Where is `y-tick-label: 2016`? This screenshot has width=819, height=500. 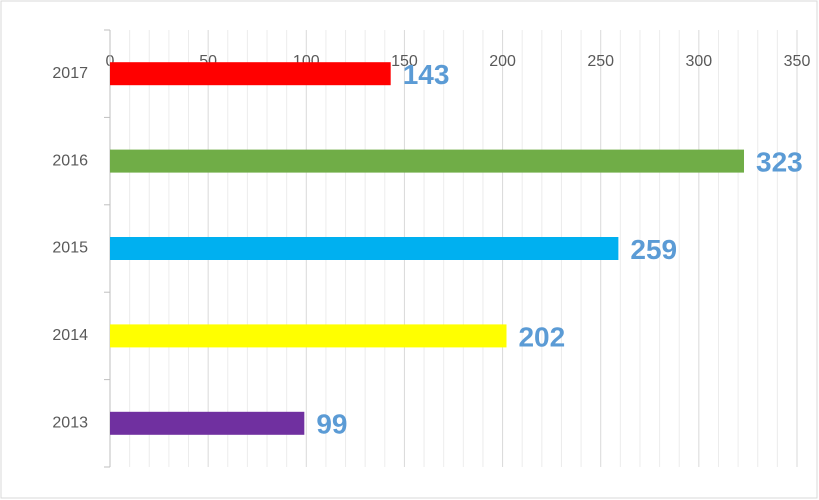 y-tick-label: 2016 is located at coordinates (70, 160).